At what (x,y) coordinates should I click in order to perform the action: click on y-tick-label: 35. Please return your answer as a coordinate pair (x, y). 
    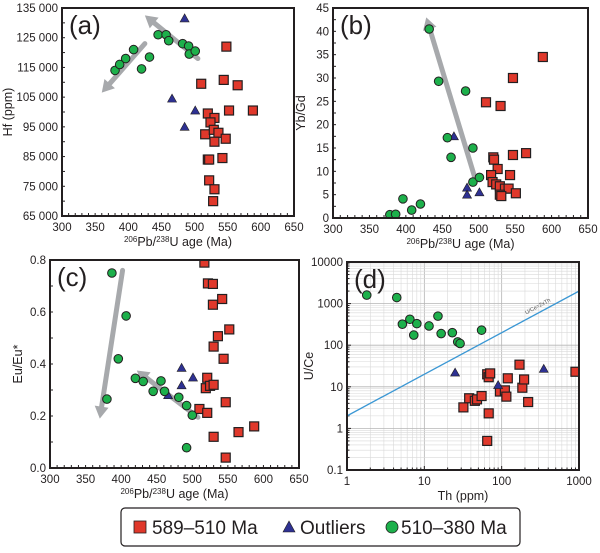
    Looking at the image, I should click on (322, 56).